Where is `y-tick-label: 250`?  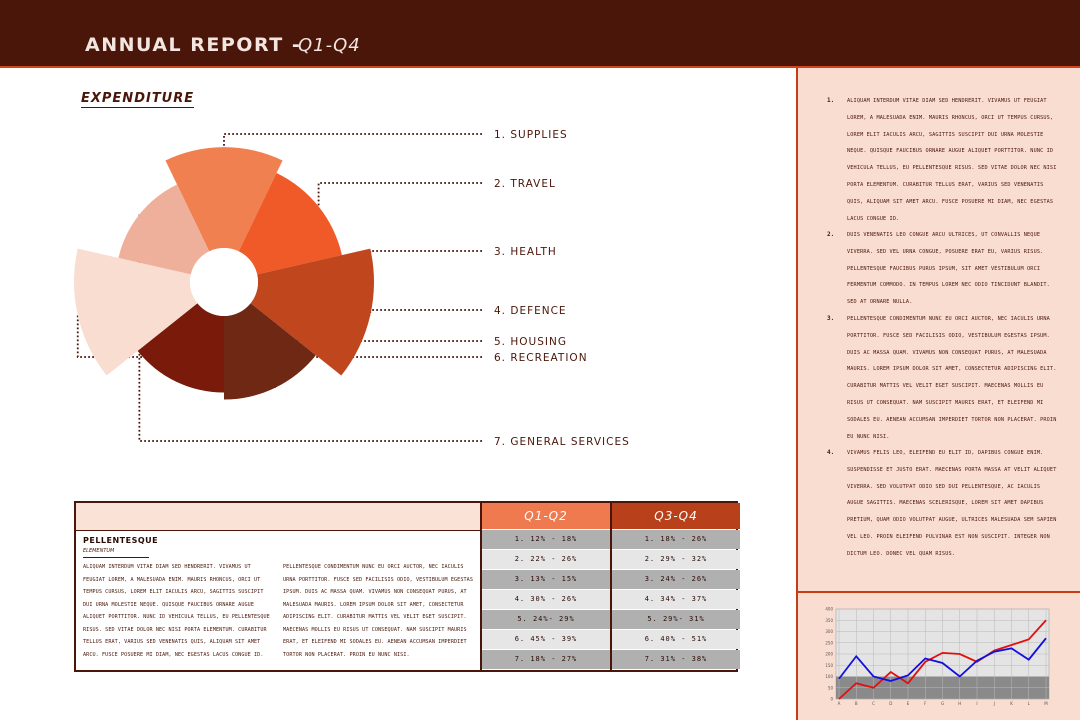 y-tick-label: 250 is located at coordinates (829, 642).